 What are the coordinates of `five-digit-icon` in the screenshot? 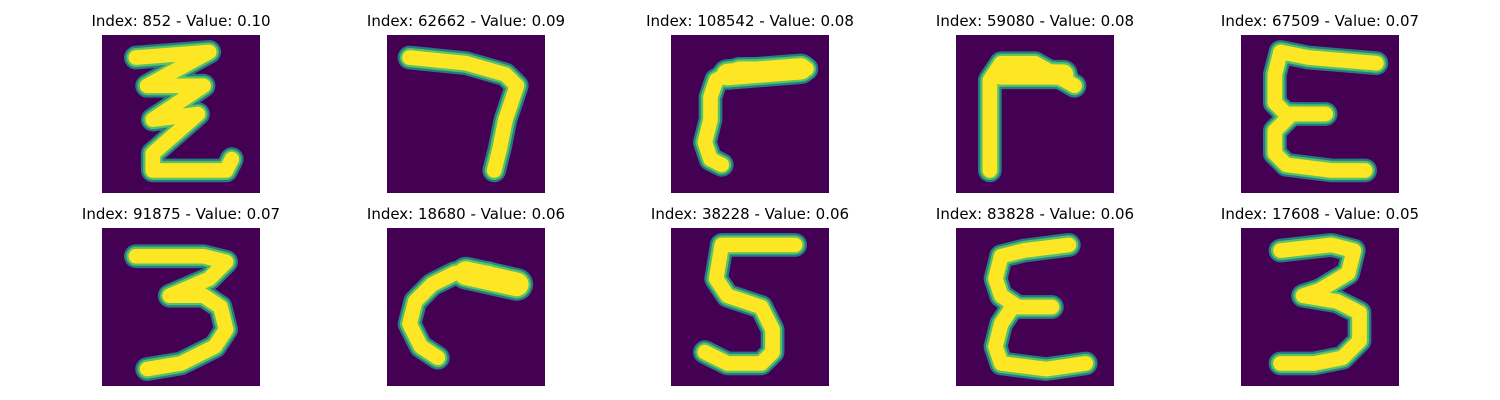 It's located at (750, 307).